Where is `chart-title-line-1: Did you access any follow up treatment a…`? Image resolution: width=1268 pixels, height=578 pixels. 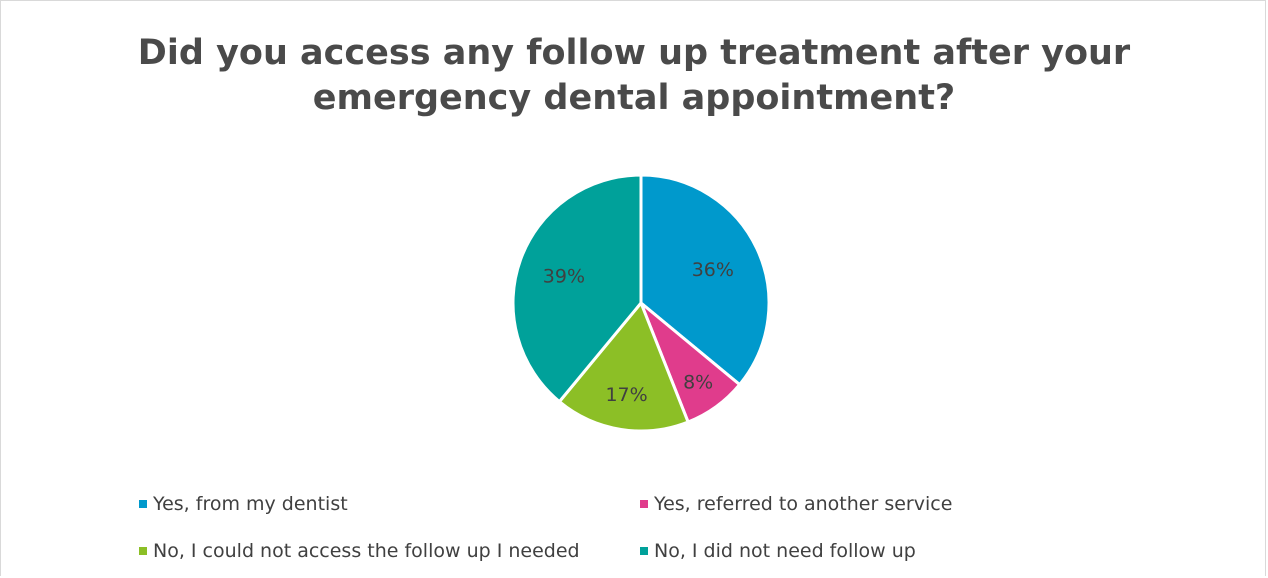 chart-title-line-1: Did you access any follow up treatment a… is located at coordinates (634, 53).